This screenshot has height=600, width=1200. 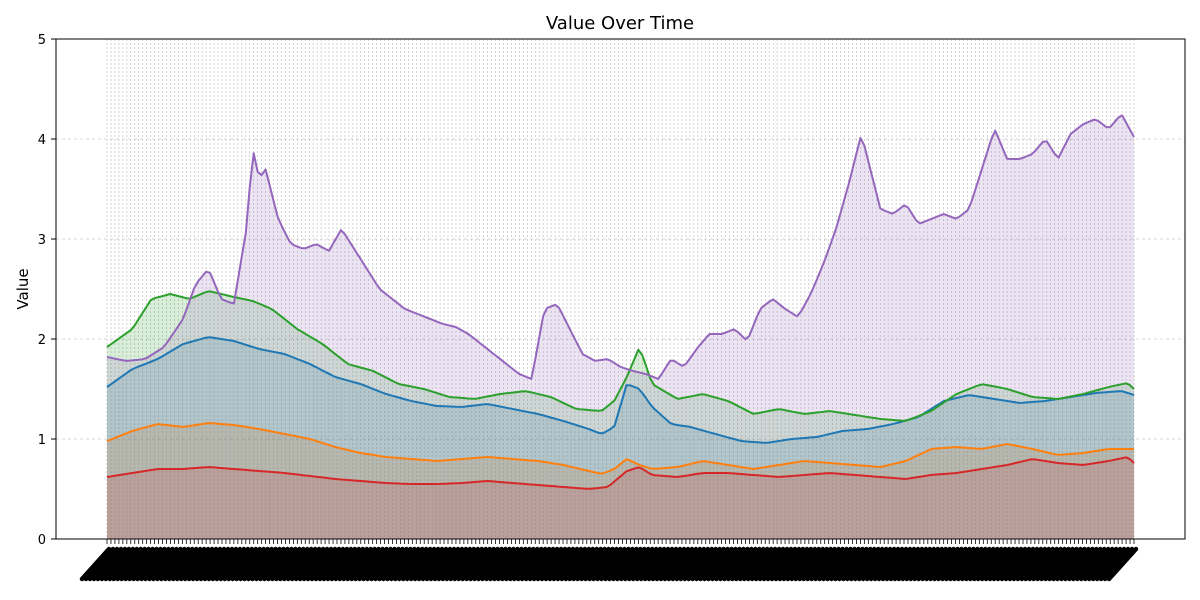 I want to click on y-tick-label: 1, so click(x=42, y=440).